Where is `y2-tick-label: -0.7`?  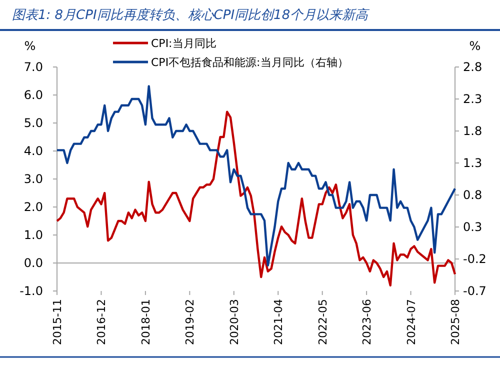
y2-tick-label: -0.7 is located at coordinates (474, 291).